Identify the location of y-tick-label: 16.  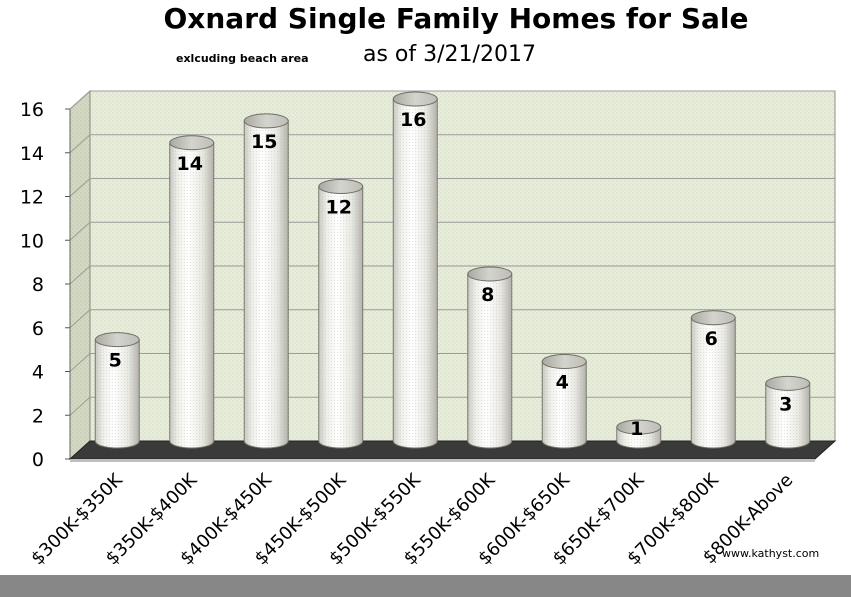
(32, 110).